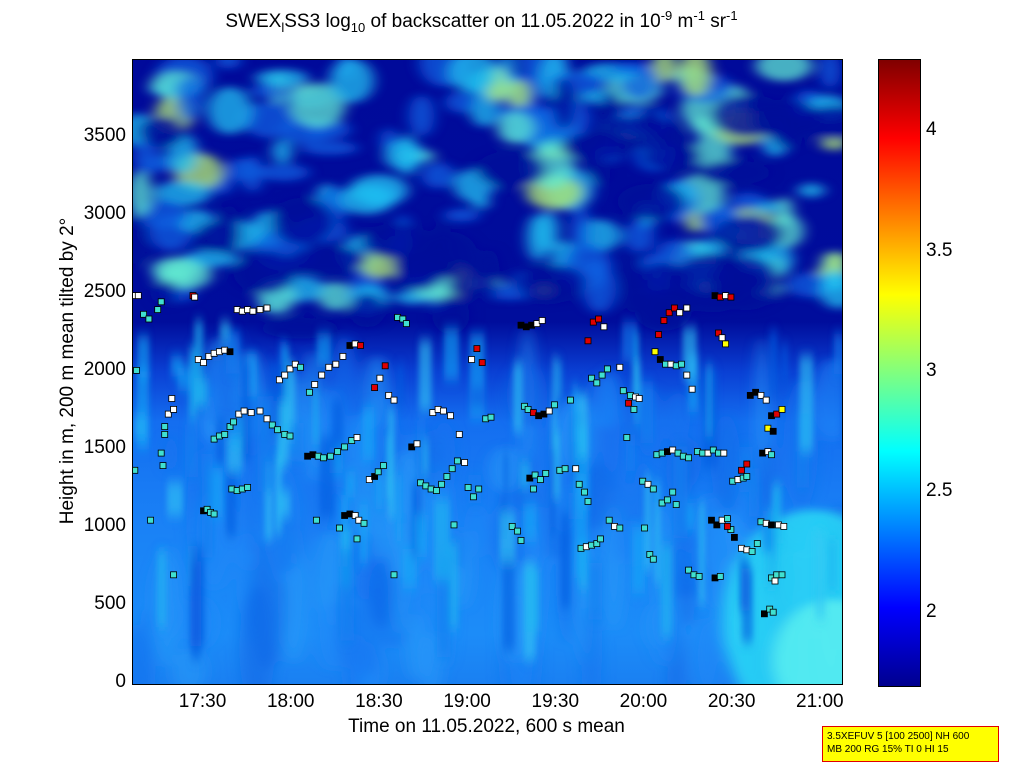 This screenshot has width=1023, height=767. I want to click on colorbar-tick-label: 3.5, so click(939, 250).